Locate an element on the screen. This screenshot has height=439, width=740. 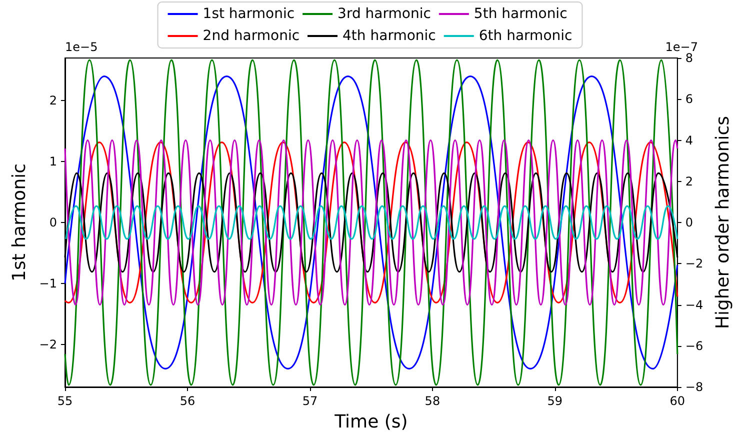
y-tick-label: 2 is located at coordinates (53, 101).